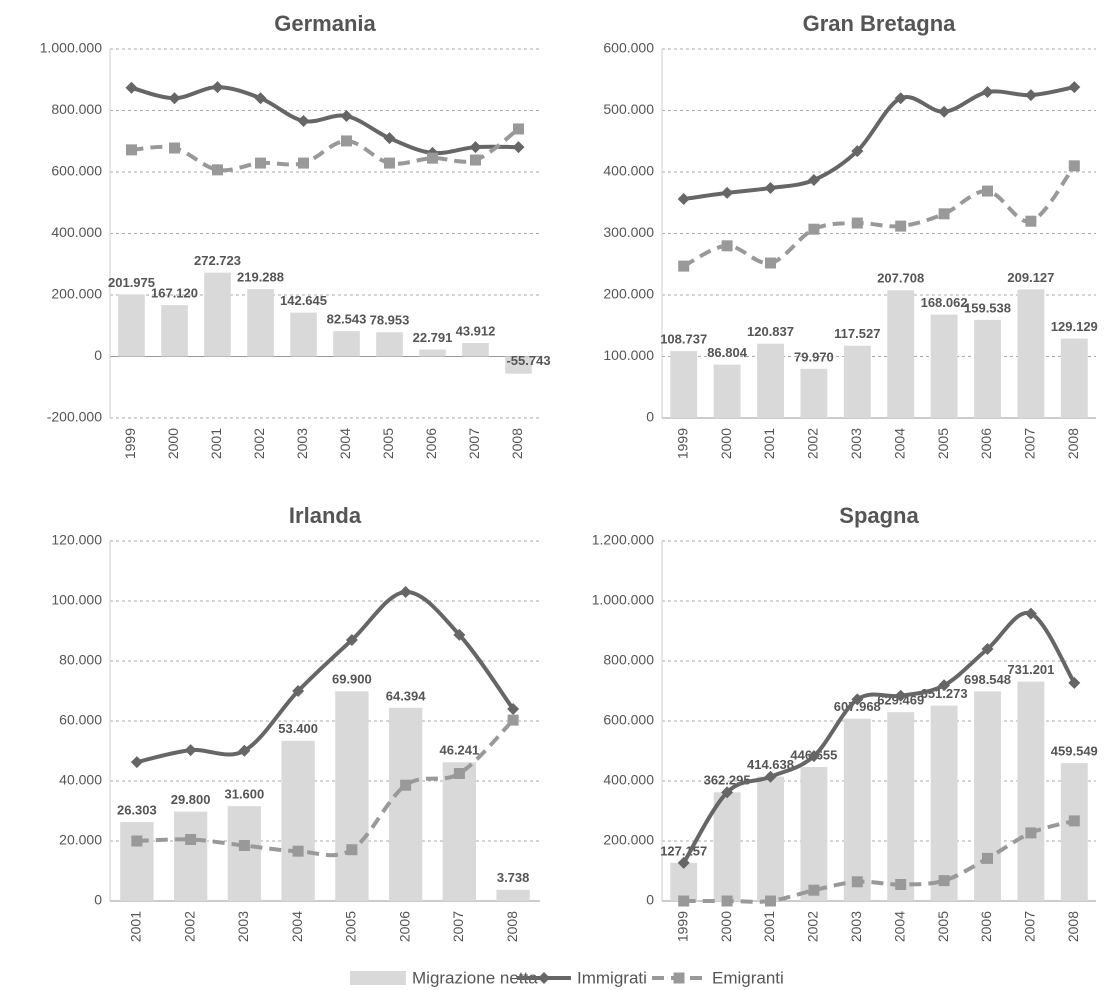  What do you see at coordinates (628, 232) in the screenshot?
I see `y-tick-label: 300.000` at bounding box center [628, 232].